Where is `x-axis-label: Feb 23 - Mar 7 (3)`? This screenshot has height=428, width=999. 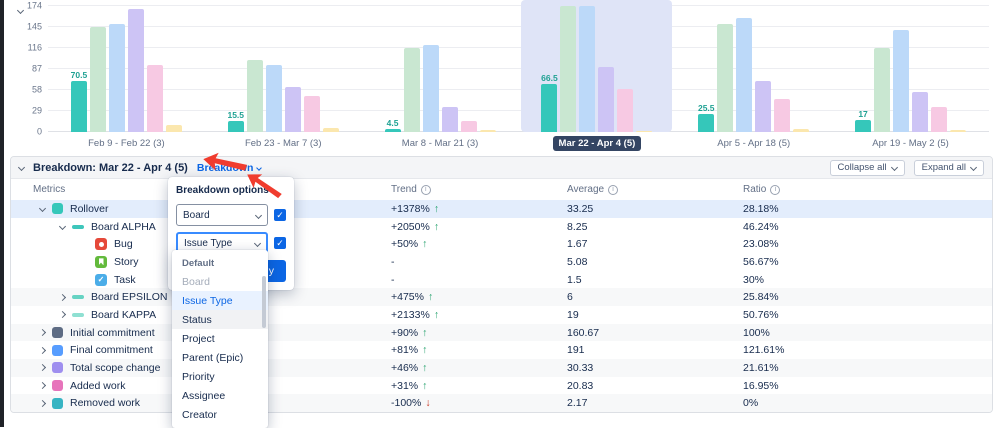 x-axis-label: Feb 23 - Mar 7 (3) is located at coordinates (283, 143).